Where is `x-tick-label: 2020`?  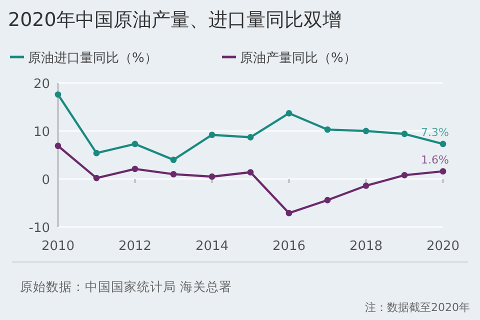 x-tick-label: 2020 is located at coordinates (443, 246).